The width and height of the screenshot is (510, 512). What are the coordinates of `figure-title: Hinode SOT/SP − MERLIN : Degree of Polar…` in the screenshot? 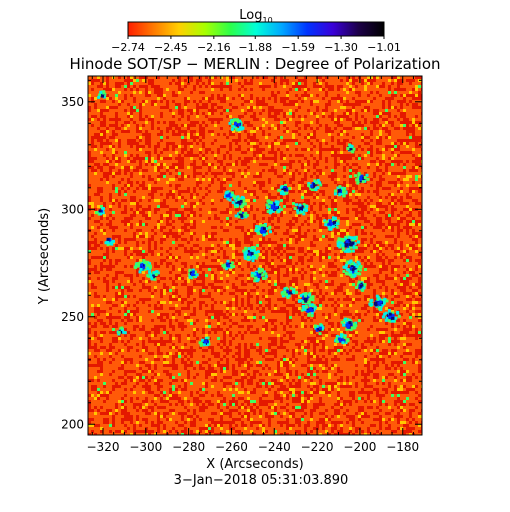 It's located at (254, 64).